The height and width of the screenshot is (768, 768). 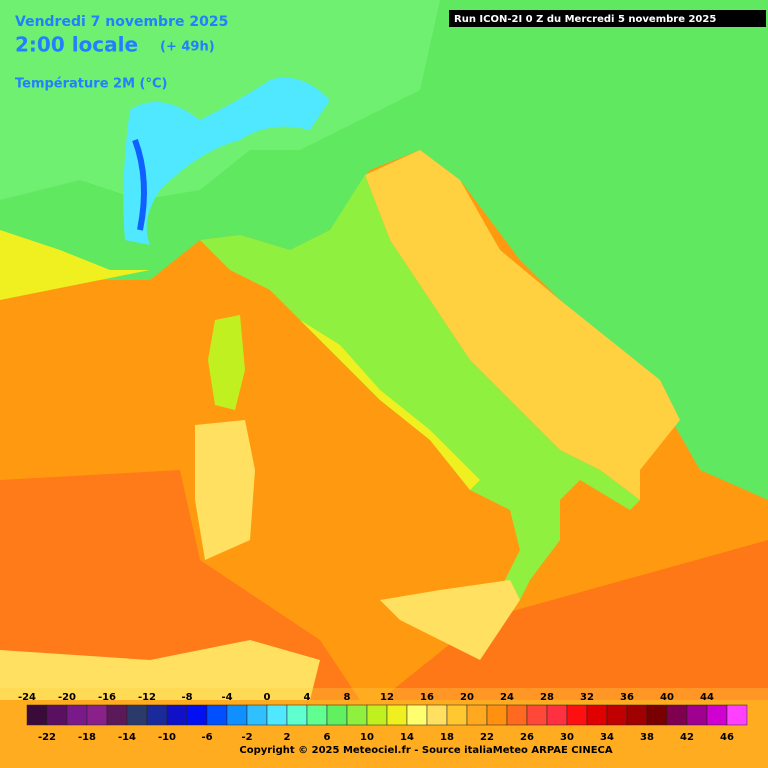 I want to click on colorbar-label: 2, so click(x=287, y=737).